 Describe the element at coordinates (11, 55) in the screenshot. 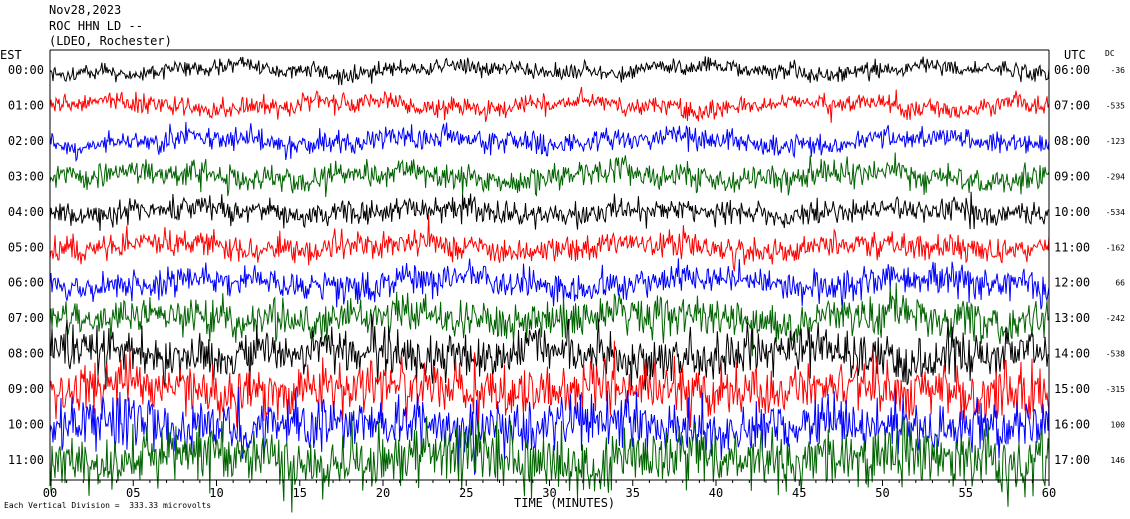

I see `left-timezone-label: EST` at that location.